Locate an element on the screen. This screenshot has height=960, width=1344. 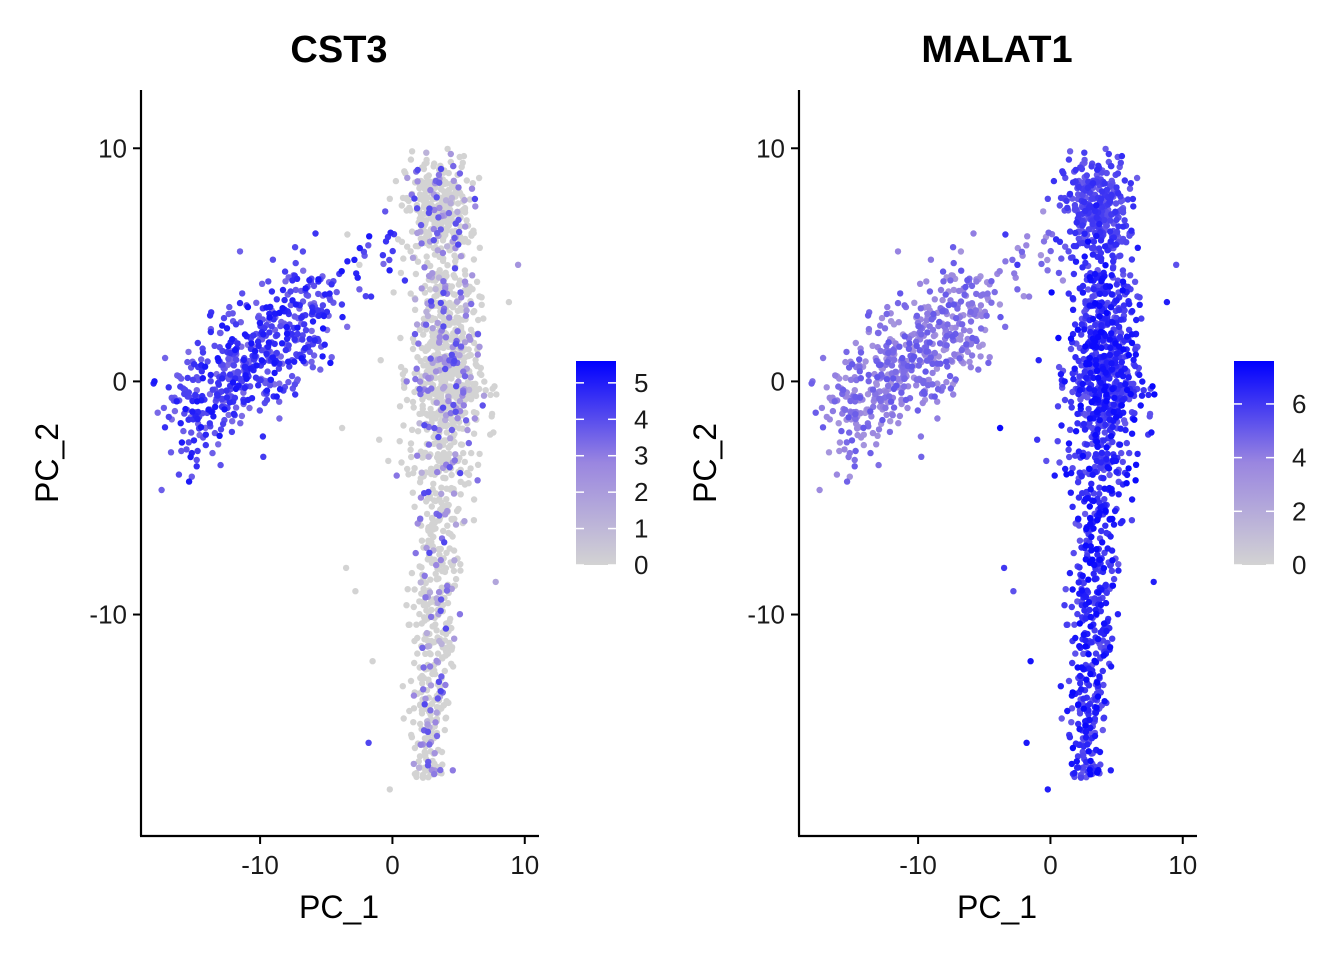
x-tick-label: -10 is located at coordinates (918, 865).